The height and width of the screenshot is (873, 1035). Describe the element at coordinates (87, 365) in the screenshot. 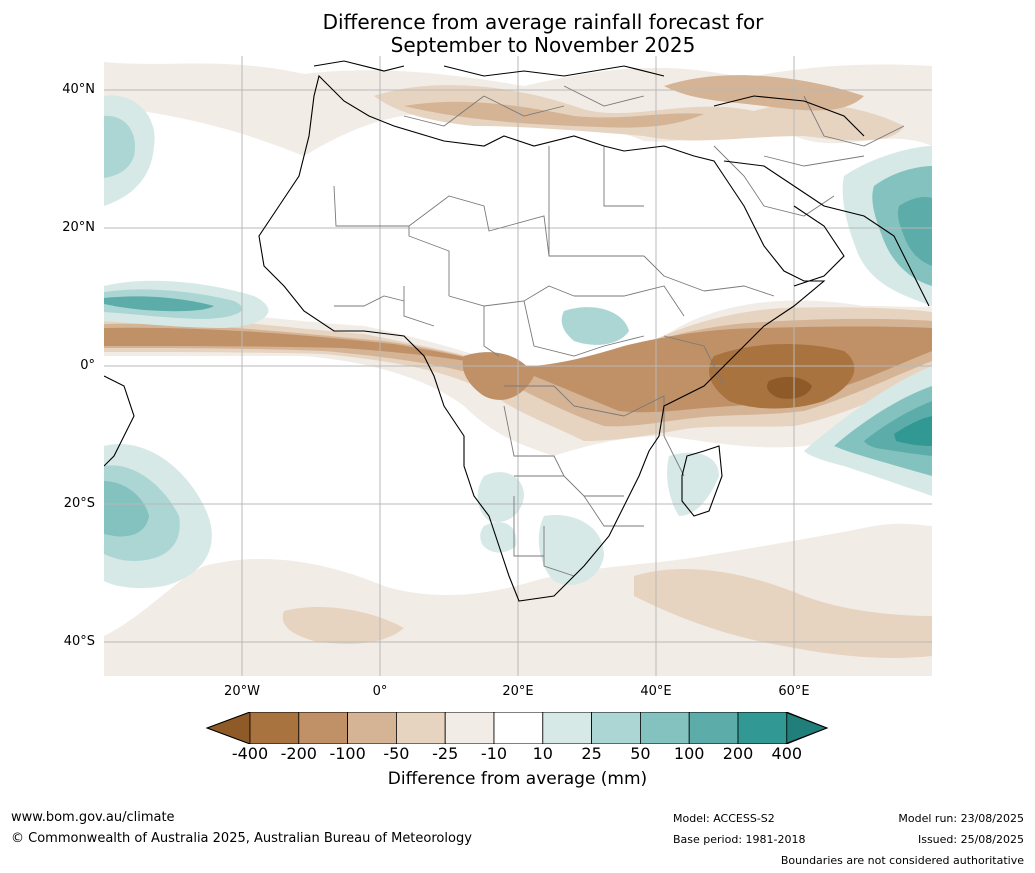

I see `lat-label-0: 0°` at that location.